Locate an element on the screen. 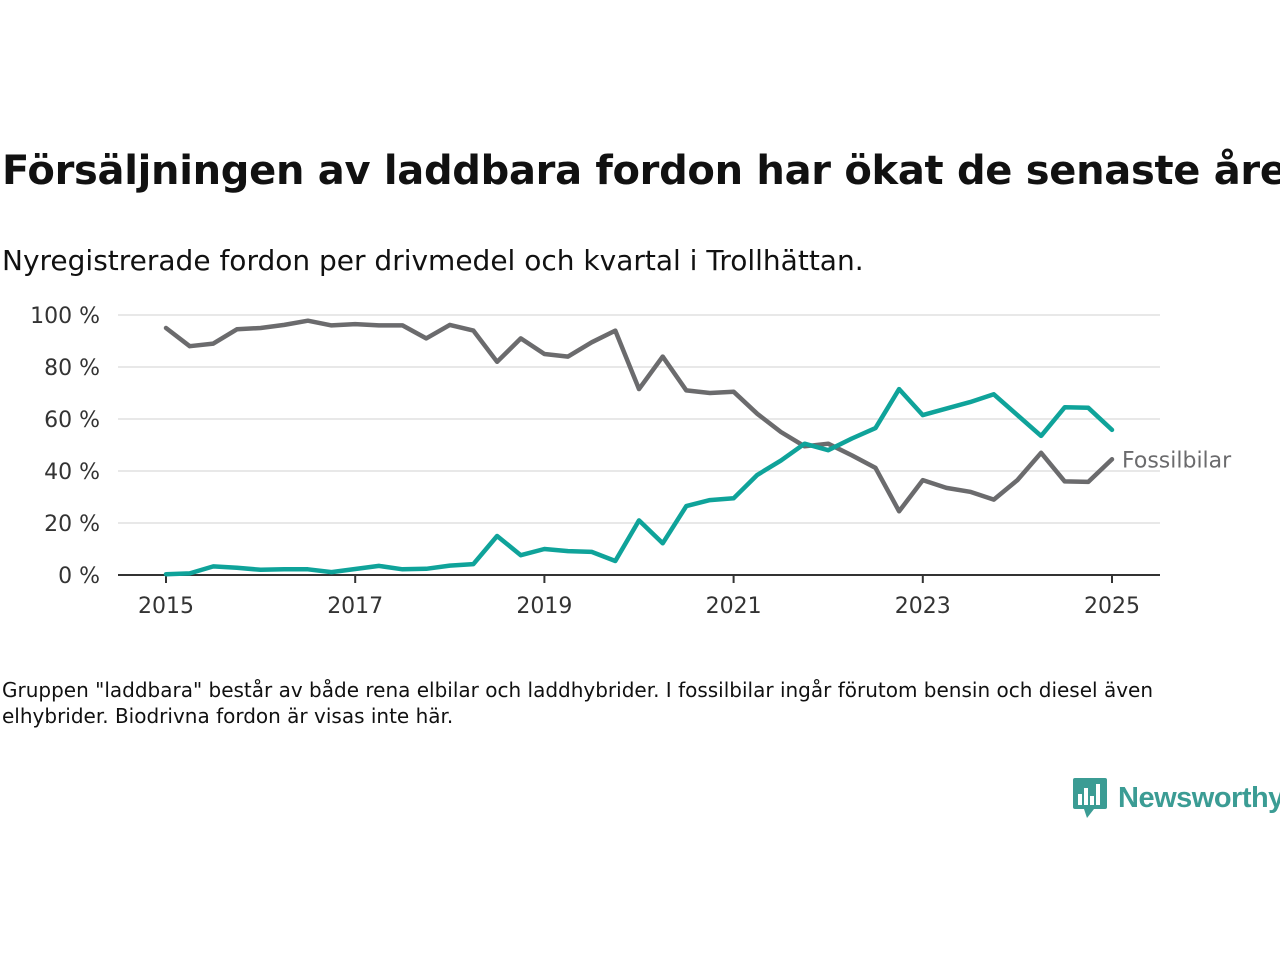 This screenshot has height=960, width=1280. x-axis: 2015 2017 2019 2021 2023 2025 is located at coordinates (639, 596).